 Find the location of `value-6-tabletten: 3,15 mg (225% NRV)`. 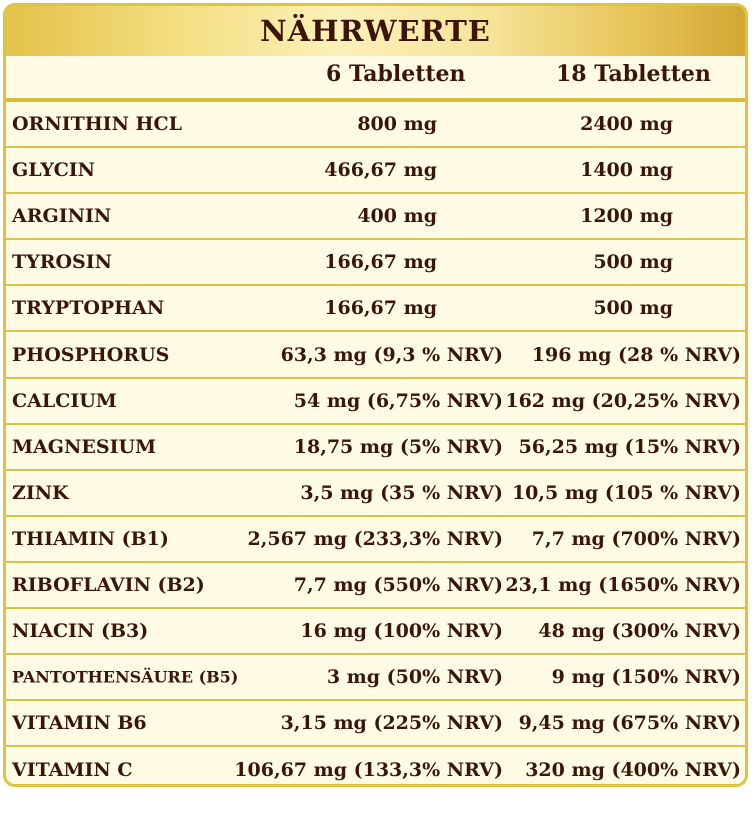

value-6-tabletten: 3,15 mg (225% NRV) is located at coordinates (391, 723).